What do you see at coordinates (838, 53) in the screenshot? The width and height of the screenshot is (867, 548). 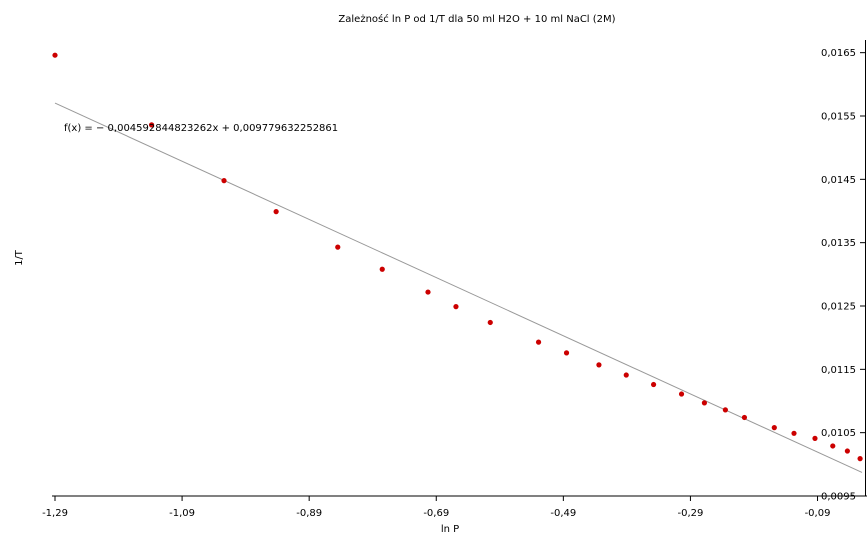 I see `y-tick-label: 0,0165` at bounding box center [838, 53].